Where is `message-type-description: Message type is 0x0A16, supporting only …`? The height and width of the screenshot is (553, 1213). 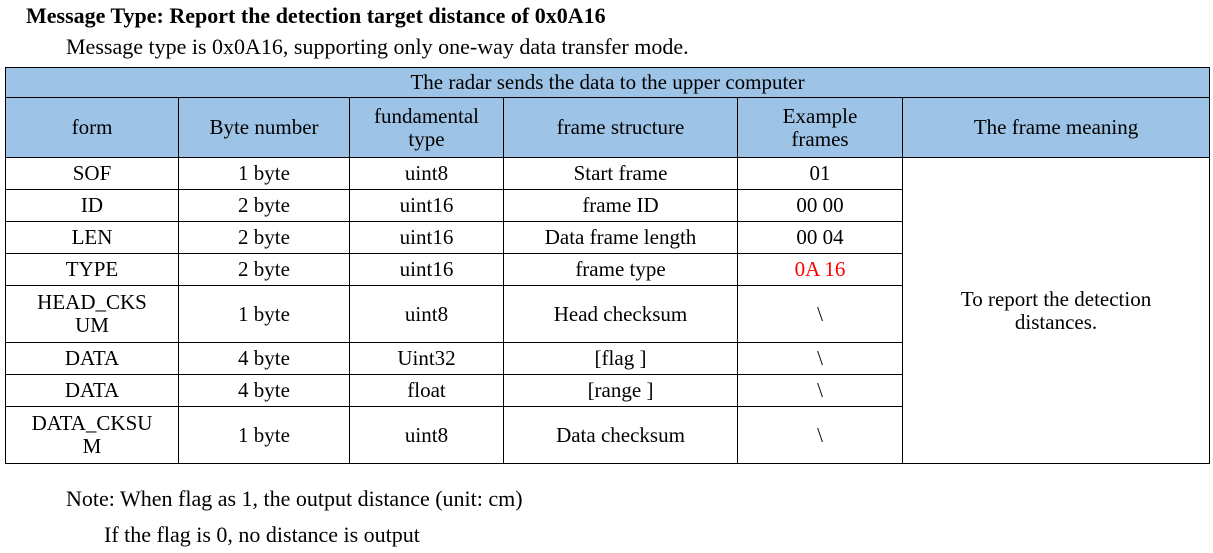
message-type-description: Message type is 0x0A16, supporting only … is located at coordinates (377, 46).